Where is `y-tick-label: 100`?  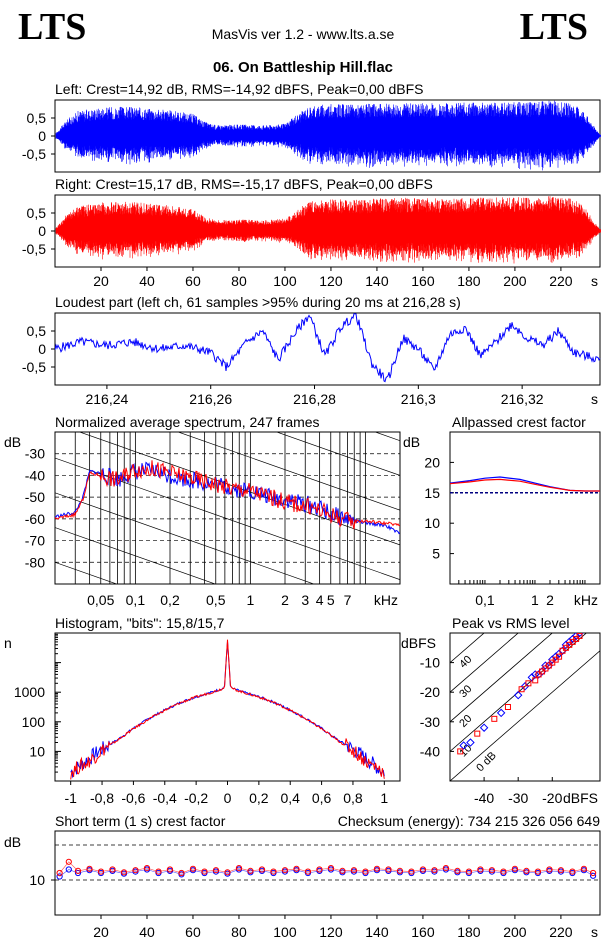
y-tick-label: 100 is located at coordinates (34, 722).